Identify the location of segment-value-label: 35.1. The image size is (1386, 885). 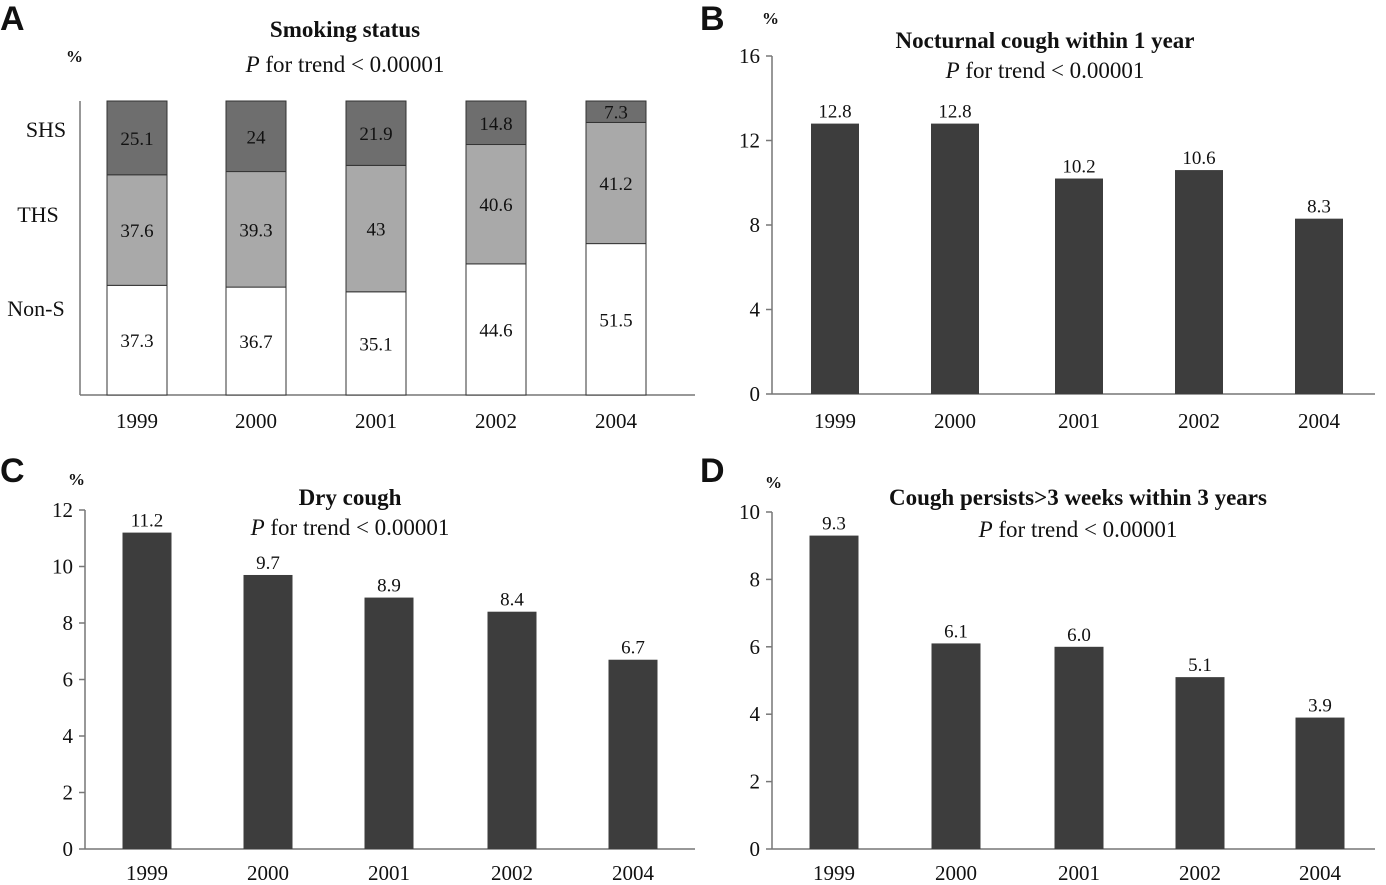
(375, 344).